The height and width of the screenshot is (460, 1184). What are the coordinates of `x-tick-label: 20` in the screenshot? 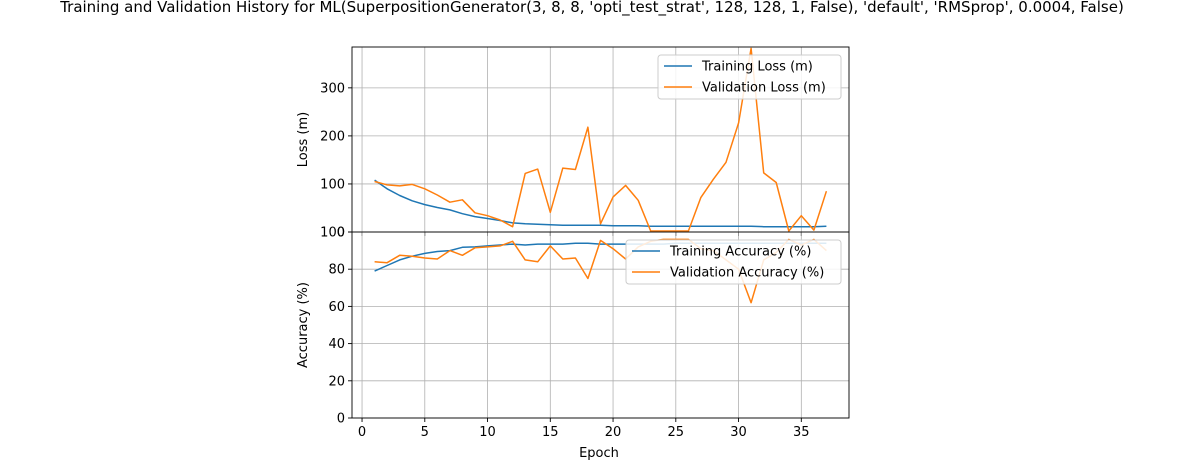 It's located at (613, 432).